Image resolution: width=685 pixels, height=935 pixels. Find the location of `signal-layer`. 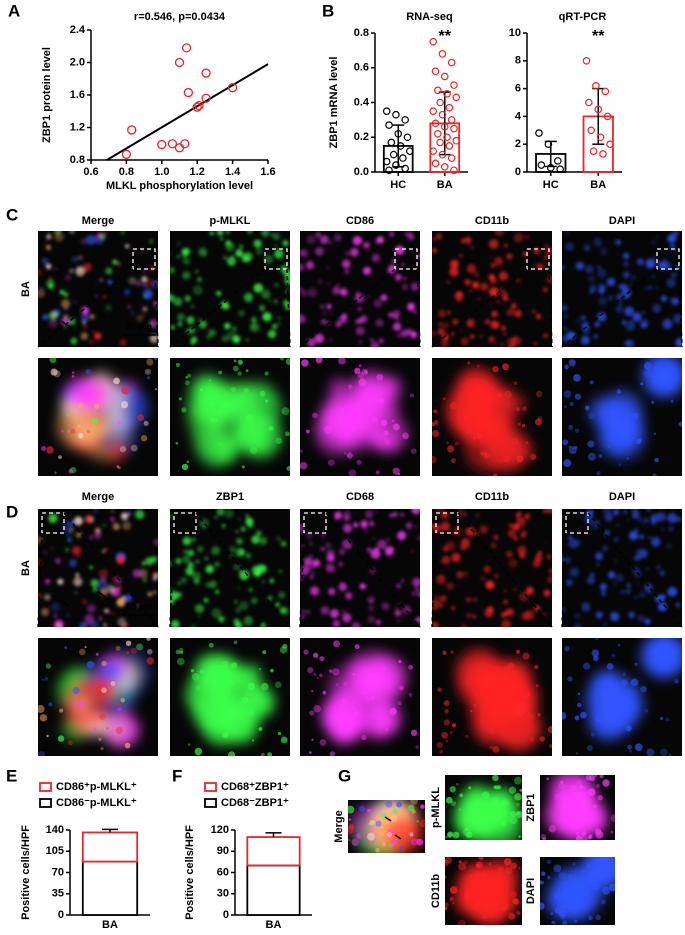

signal-layer is located at coordinates (360, 289).